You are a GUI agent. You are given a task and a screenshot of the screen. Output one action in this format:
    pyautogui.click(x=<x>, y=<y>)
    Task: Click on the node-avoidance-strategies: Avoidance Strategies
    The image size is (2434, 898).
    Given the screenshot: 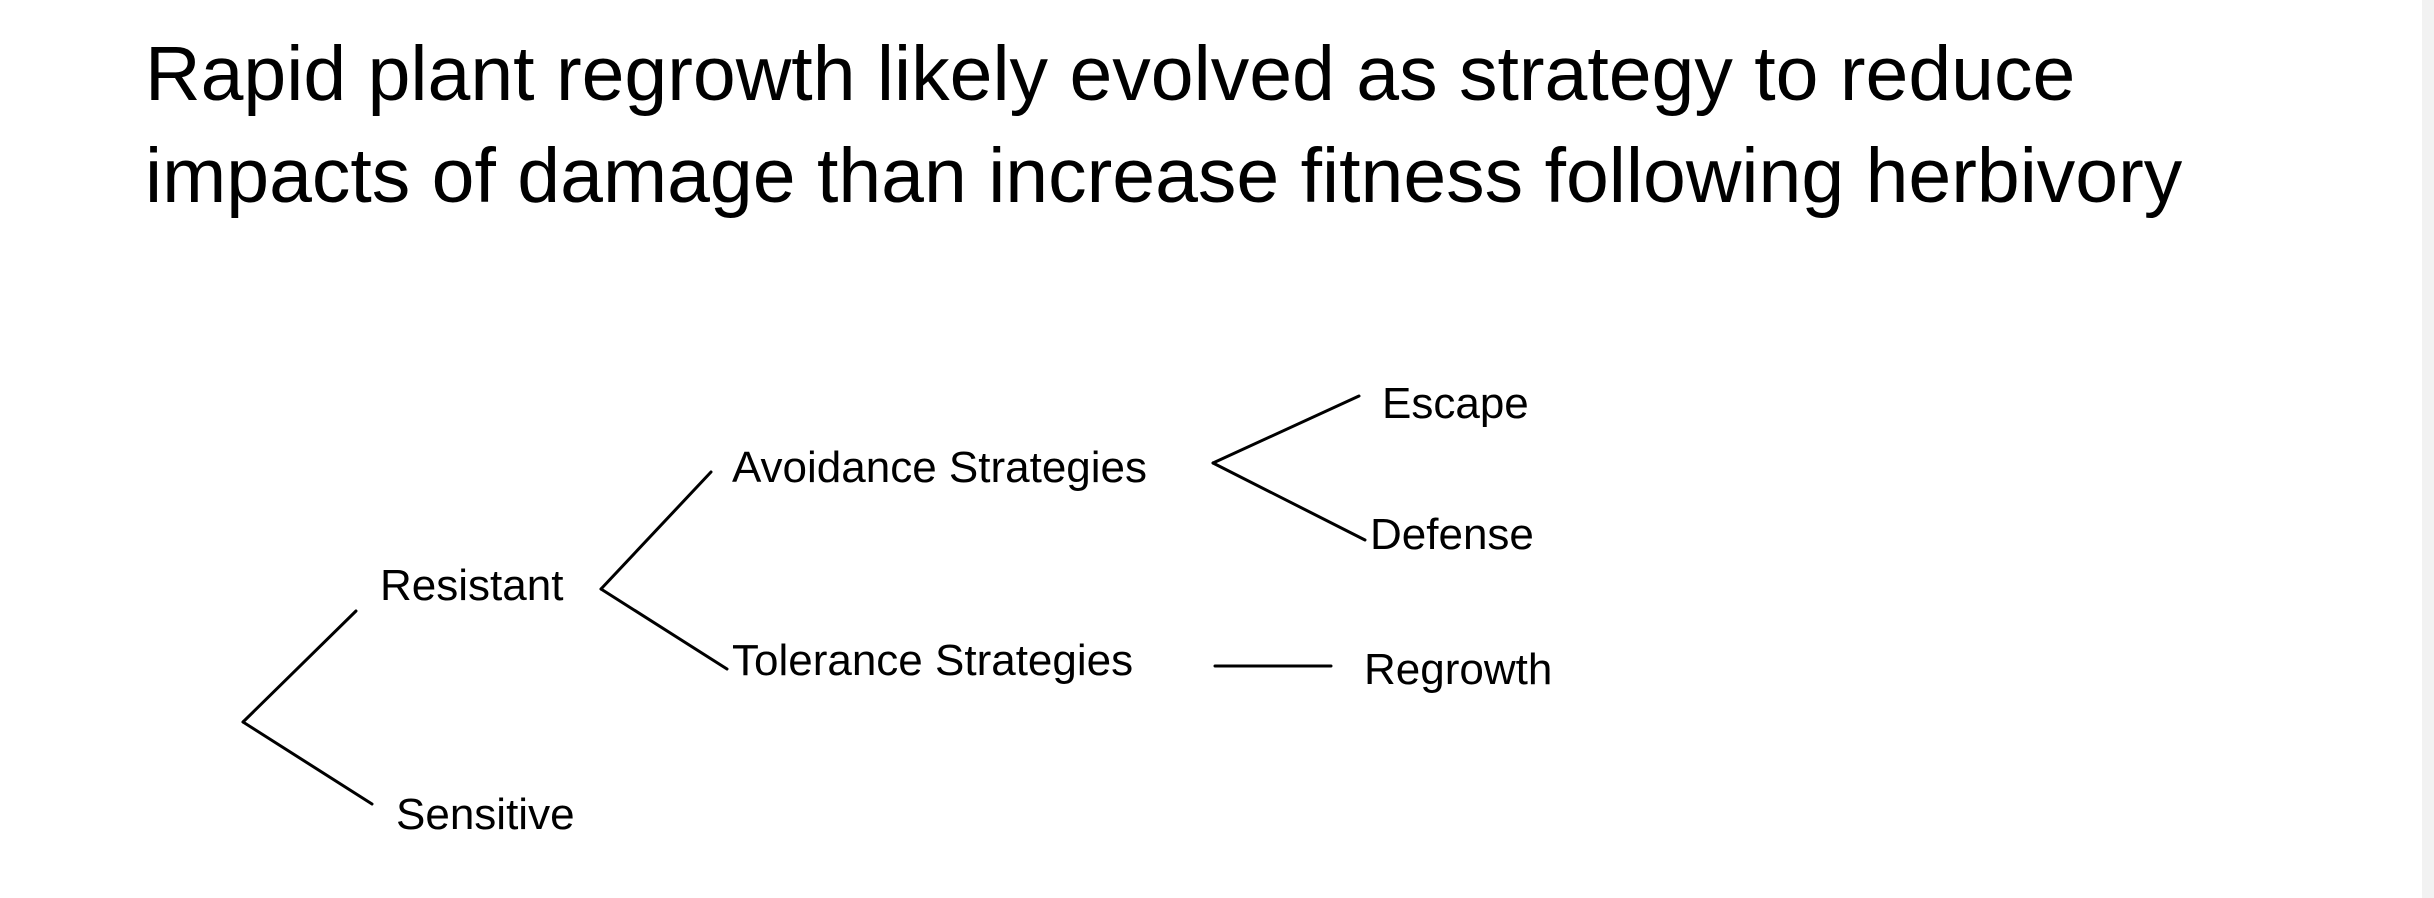 What is the action you would take?
    pyautogui.click(x=939, y=467)
    